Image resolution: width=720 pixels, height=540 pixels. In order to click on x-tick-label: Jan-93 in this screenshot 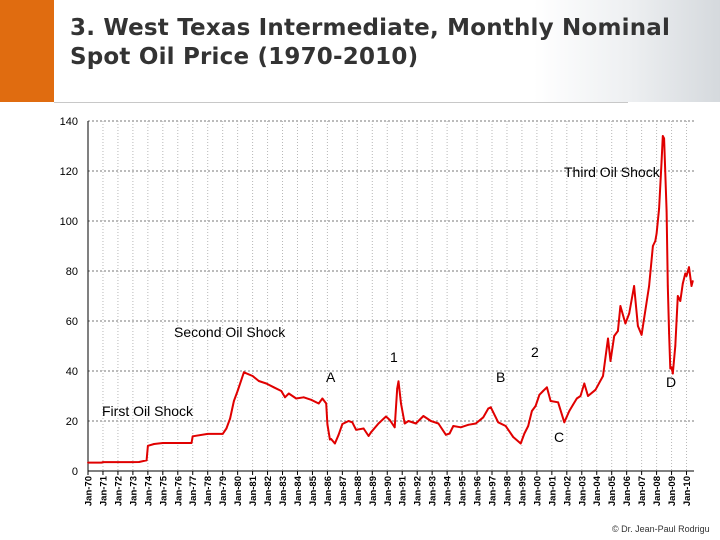, I will do `click(433, 491)`.